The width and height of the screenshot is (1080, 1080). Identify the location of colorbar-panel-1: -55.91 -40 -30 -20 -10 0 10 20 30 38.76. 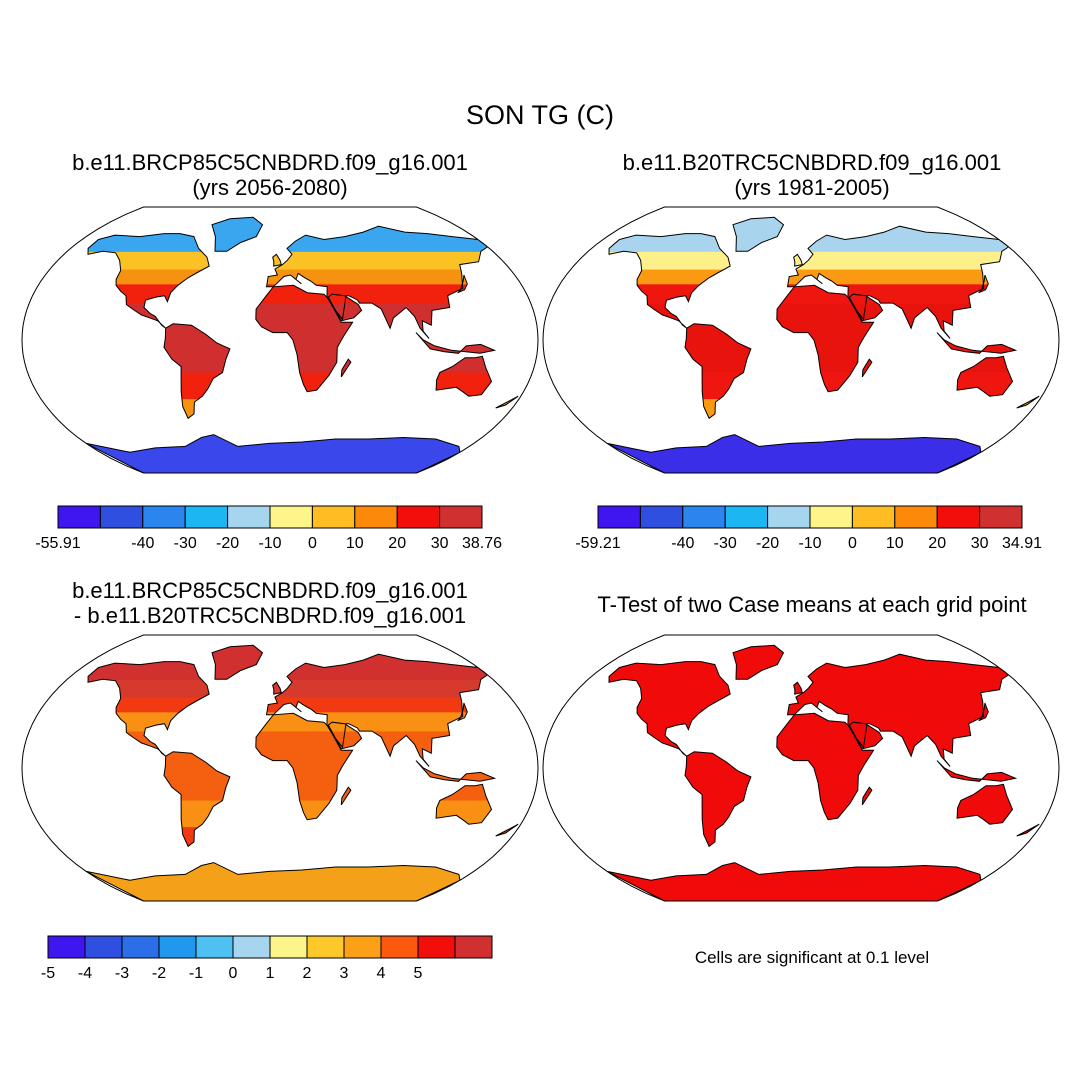
(268, 528).